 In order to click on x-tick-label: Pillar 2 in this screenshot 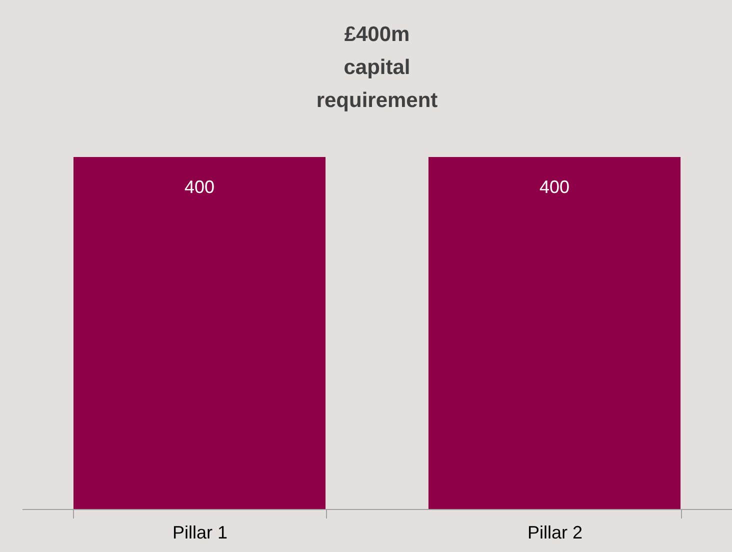, I will do `click(555, 532)`.